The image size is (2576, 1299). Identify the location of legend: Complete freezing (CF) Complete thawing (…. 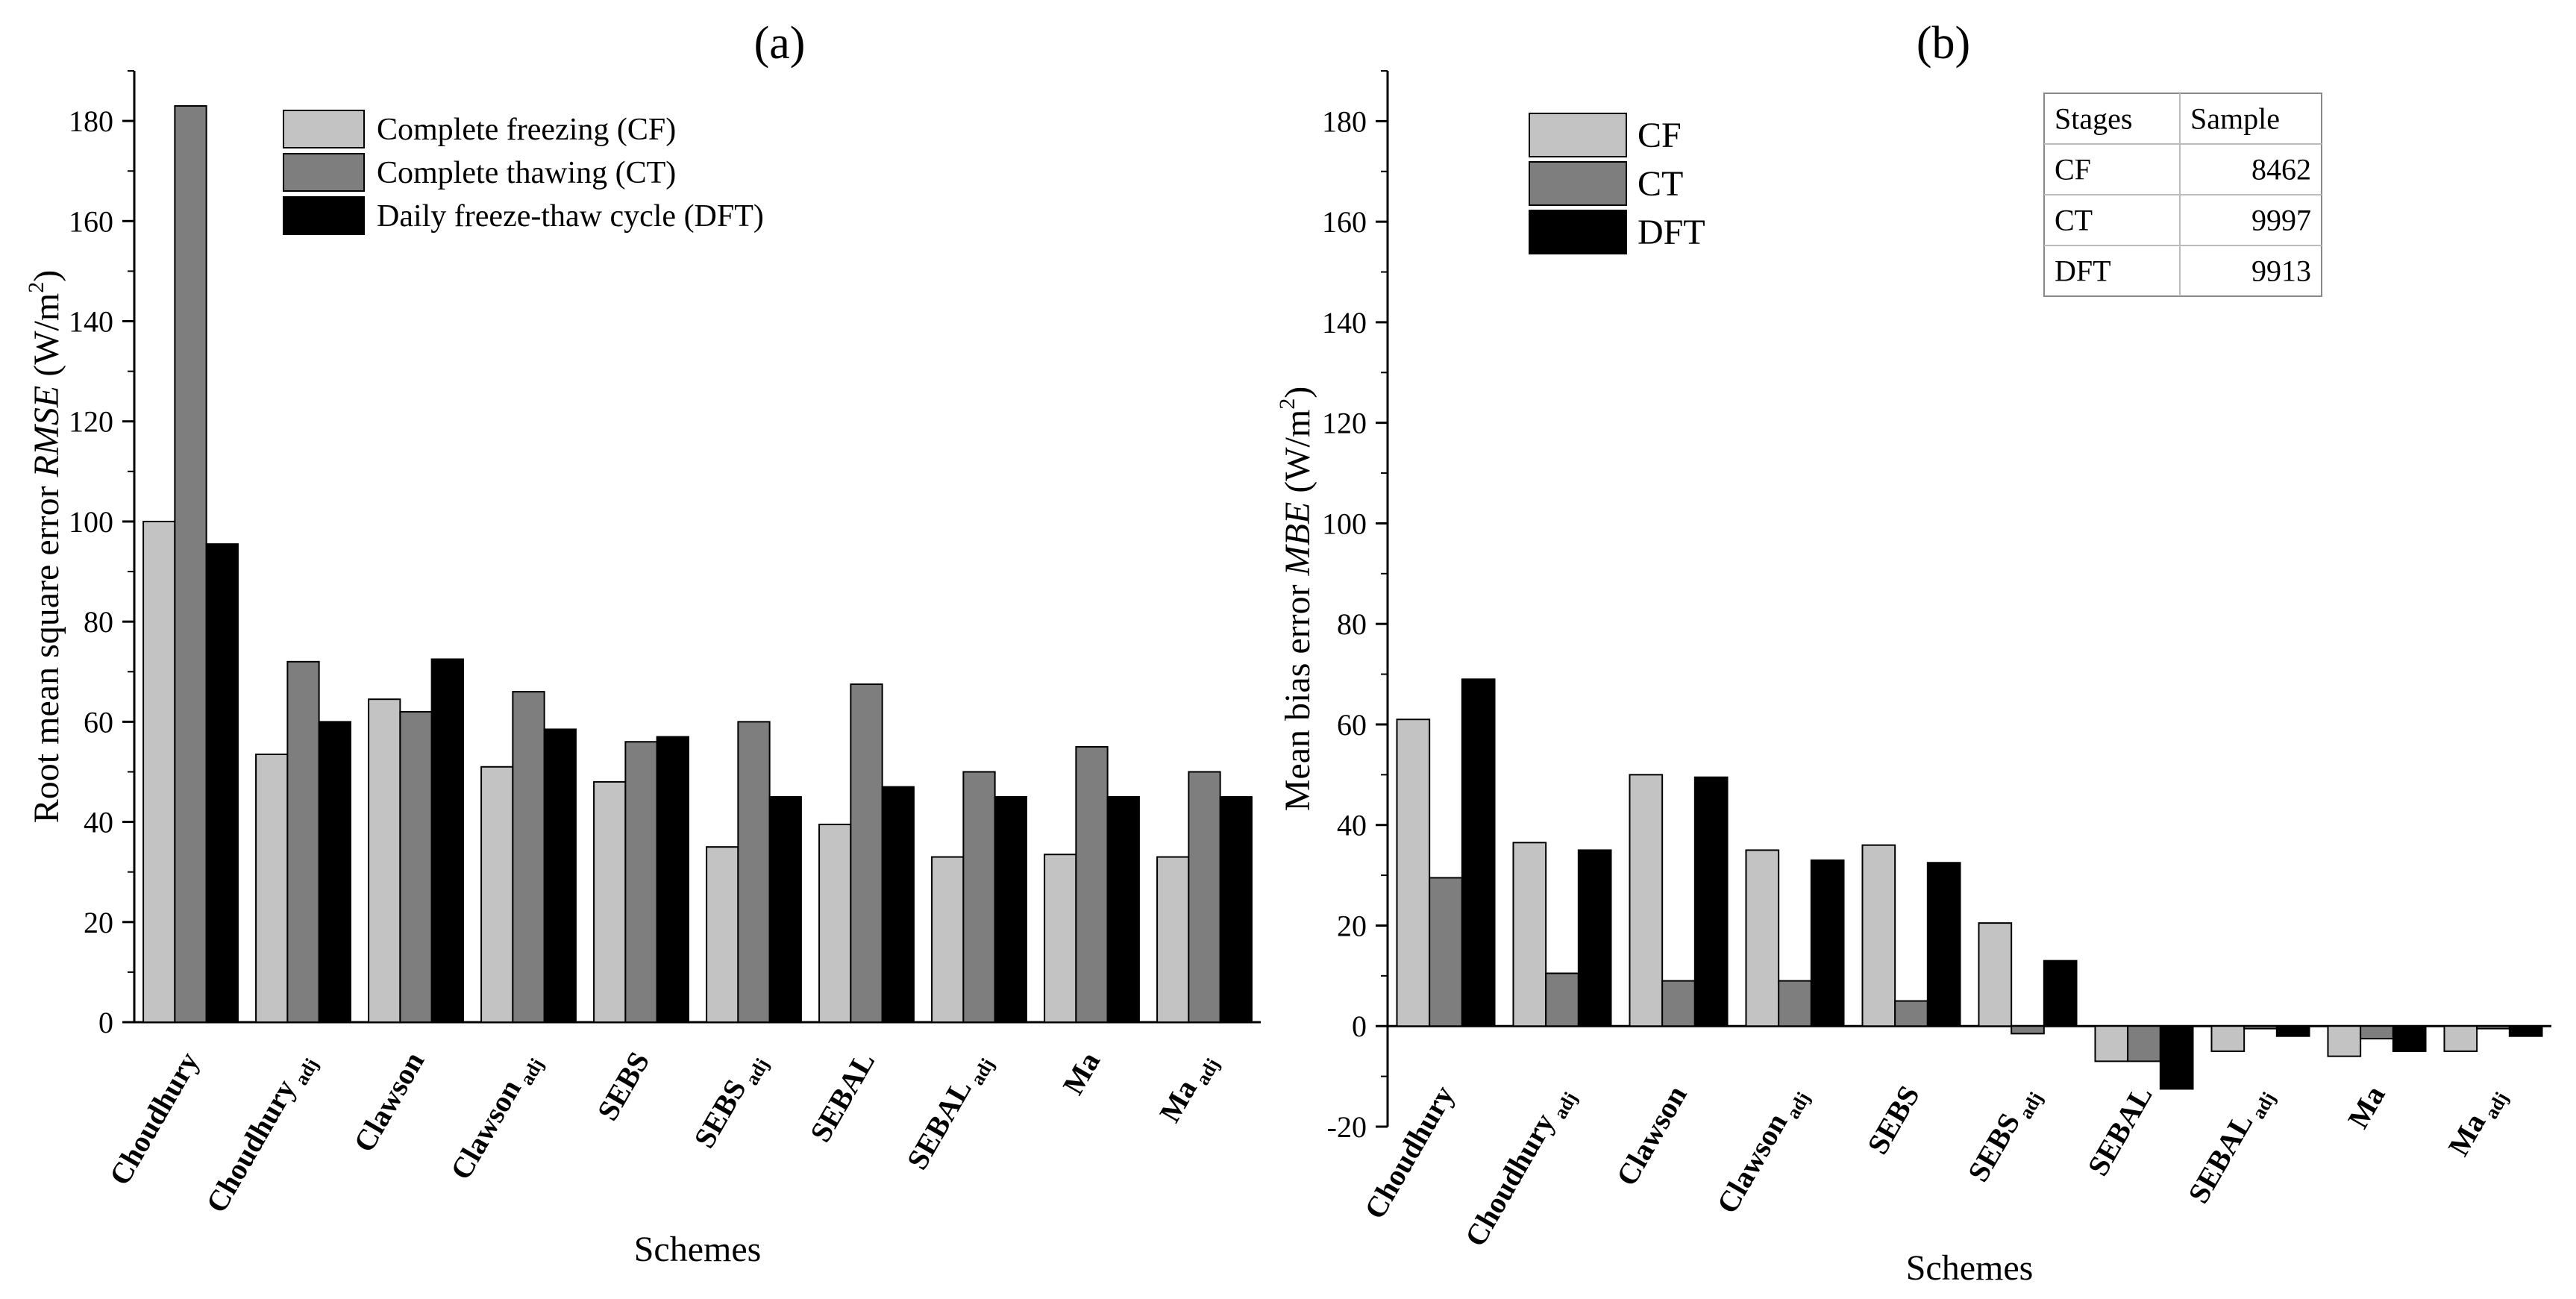
(523, 172).